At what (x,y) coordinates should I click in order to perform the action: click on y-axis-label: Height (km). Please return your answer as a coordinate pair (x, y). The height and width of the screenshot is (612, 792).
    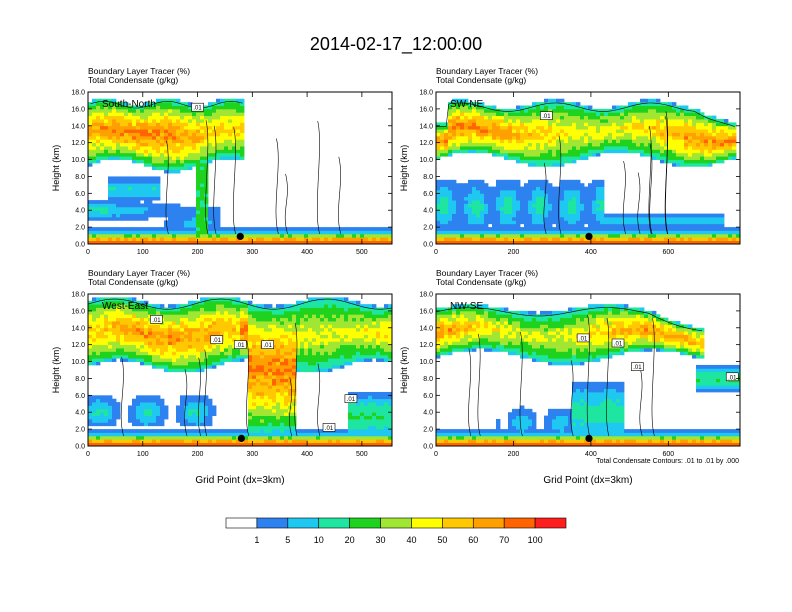
    Looking at the image, I should click on (404, 168).